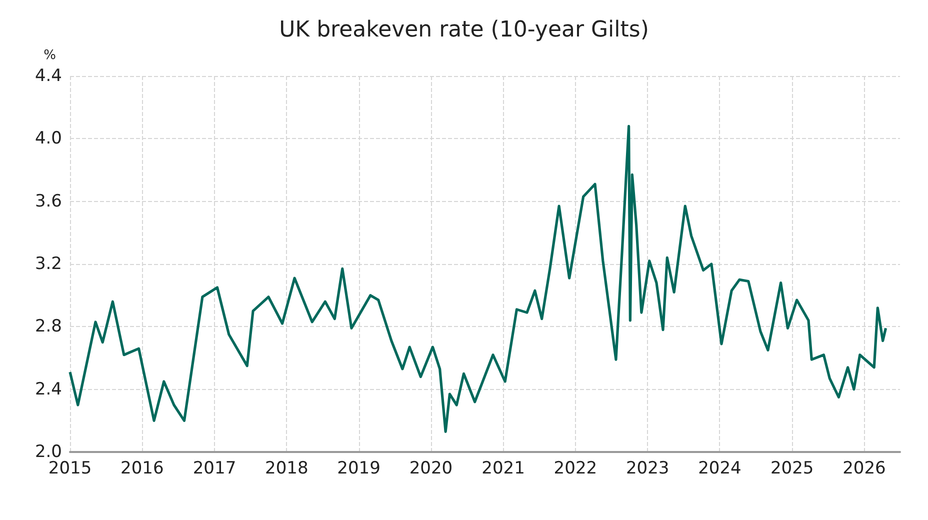 The height and width of the screenshot is (520, 928). Describe the element at coordinates (503, 468) in the screenshot. I see `x-tick-label: 2021` at that location.